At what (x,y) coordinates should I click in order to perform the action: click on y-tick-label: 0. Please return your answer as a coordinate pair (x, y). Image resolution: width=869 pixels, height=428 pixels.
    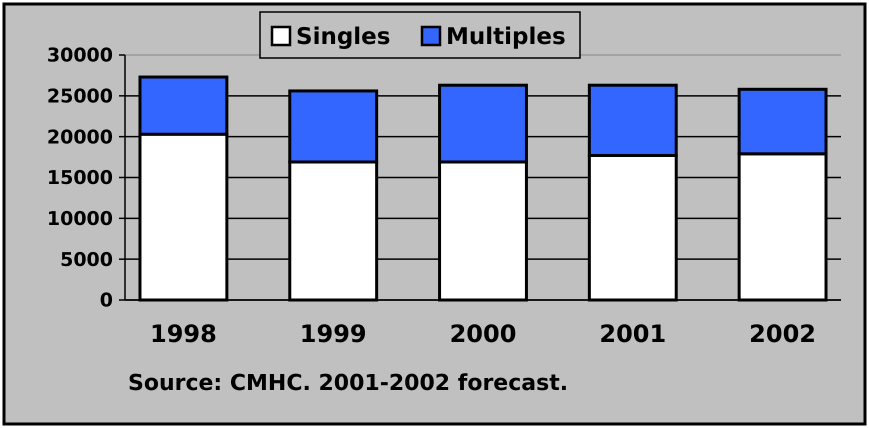
    Looking at the image, I should click on (106, 301).